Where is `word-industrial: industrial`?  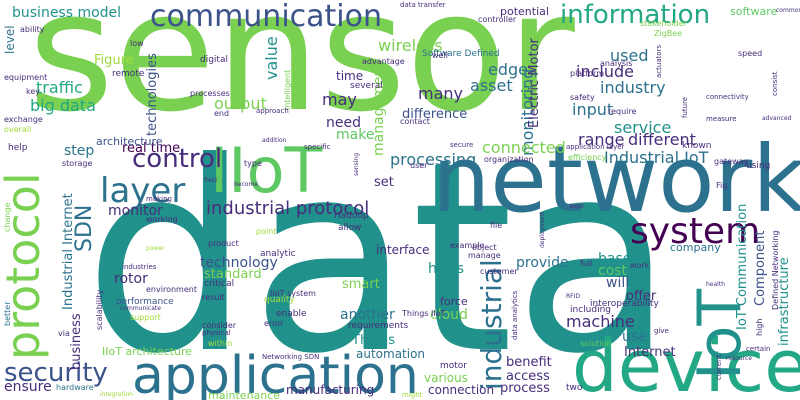
word-industrial: industrial is located at coordinates (491, 324).